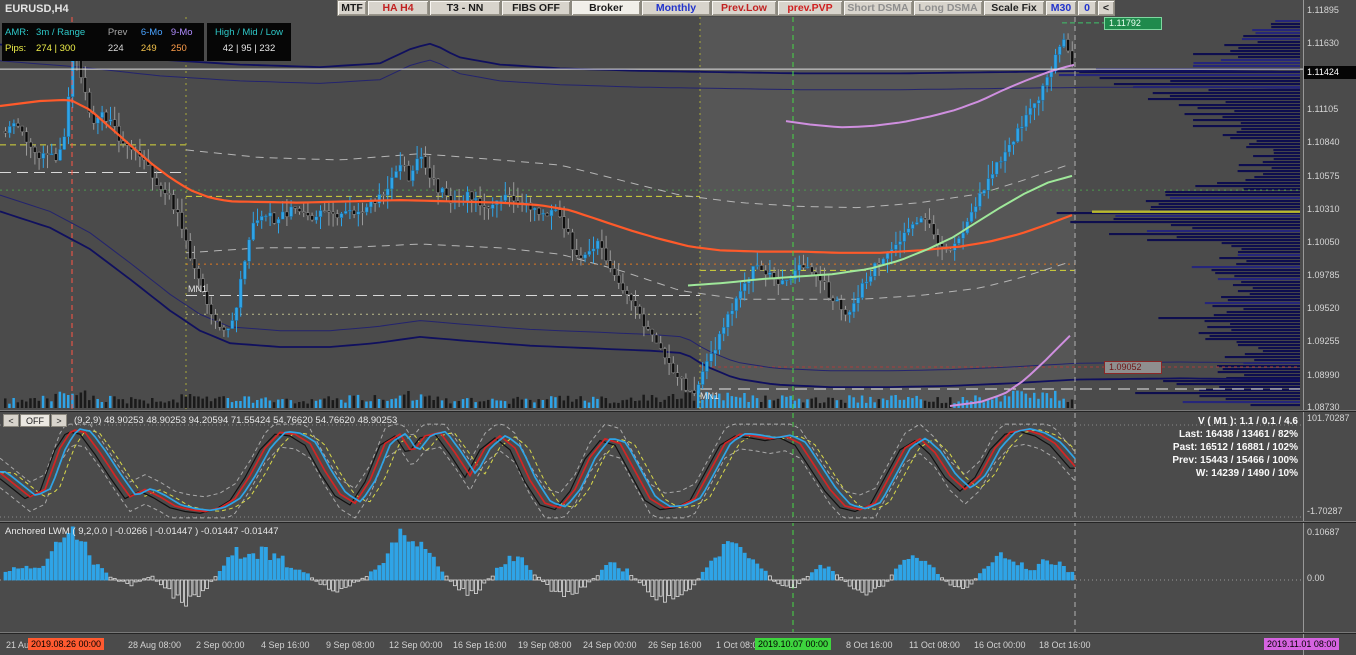 This screenshot has width=1356, height=655. What do you see at coordinates (1323, 142) in the screenshot?
I see `price-tick: 1.10840` at bounding box center [1323, 142].